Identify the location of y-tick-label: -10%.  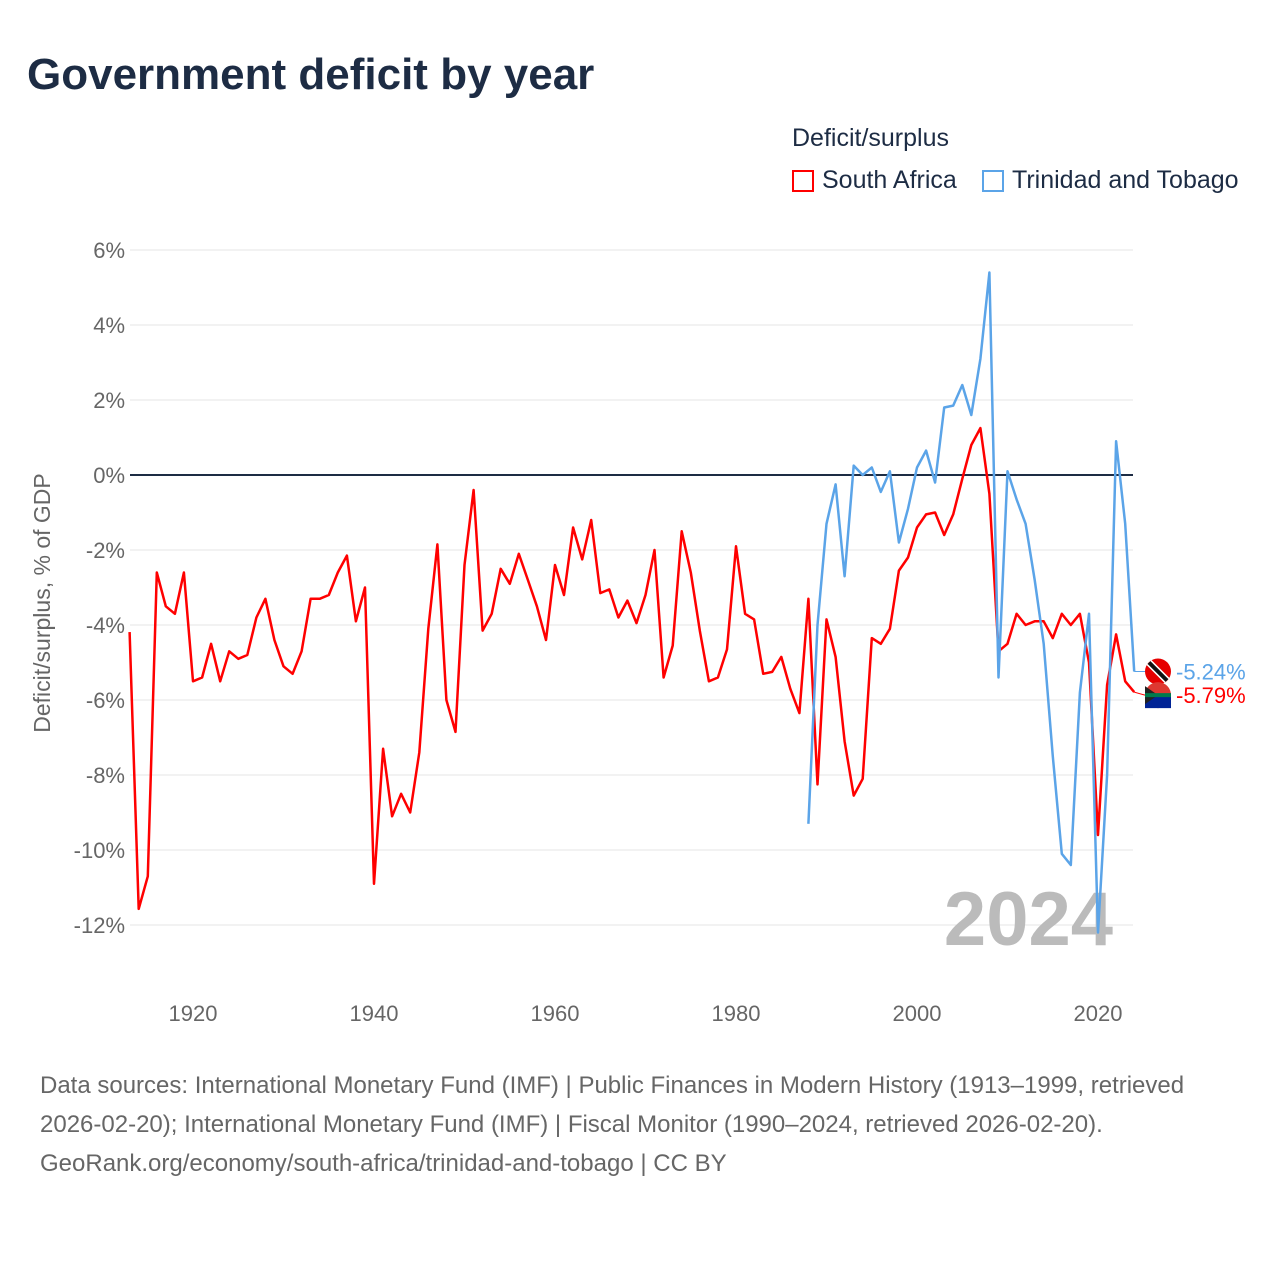
(99, 850).